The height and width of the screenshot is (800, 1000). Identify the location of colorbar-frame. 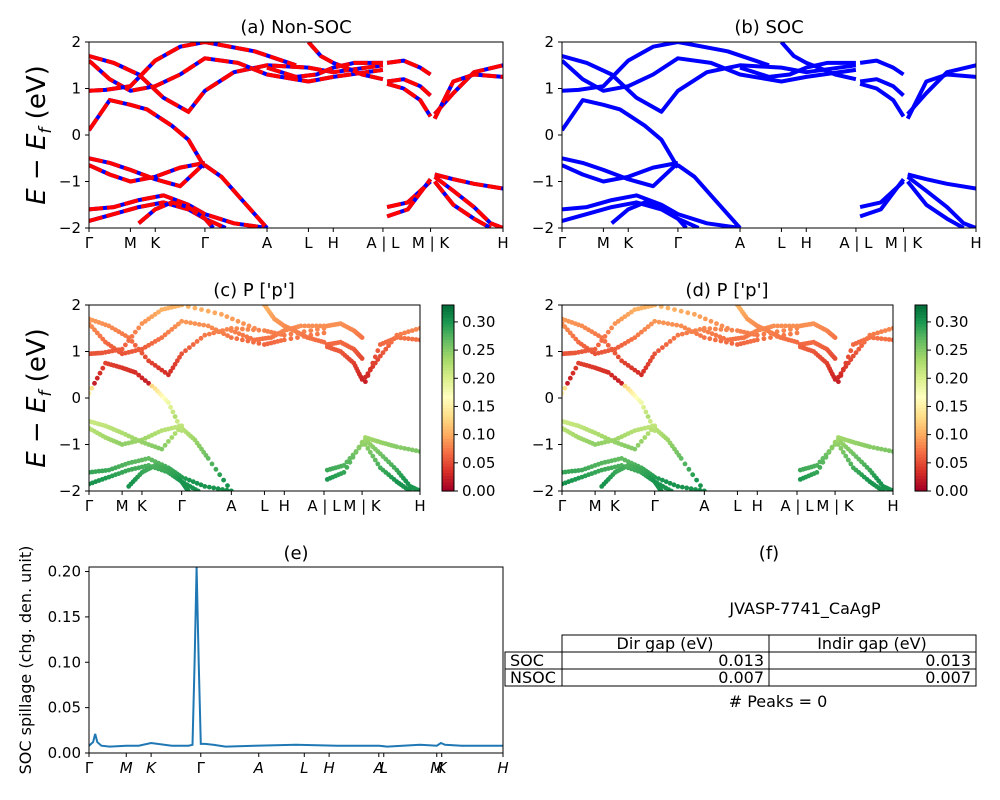
(921, 398).